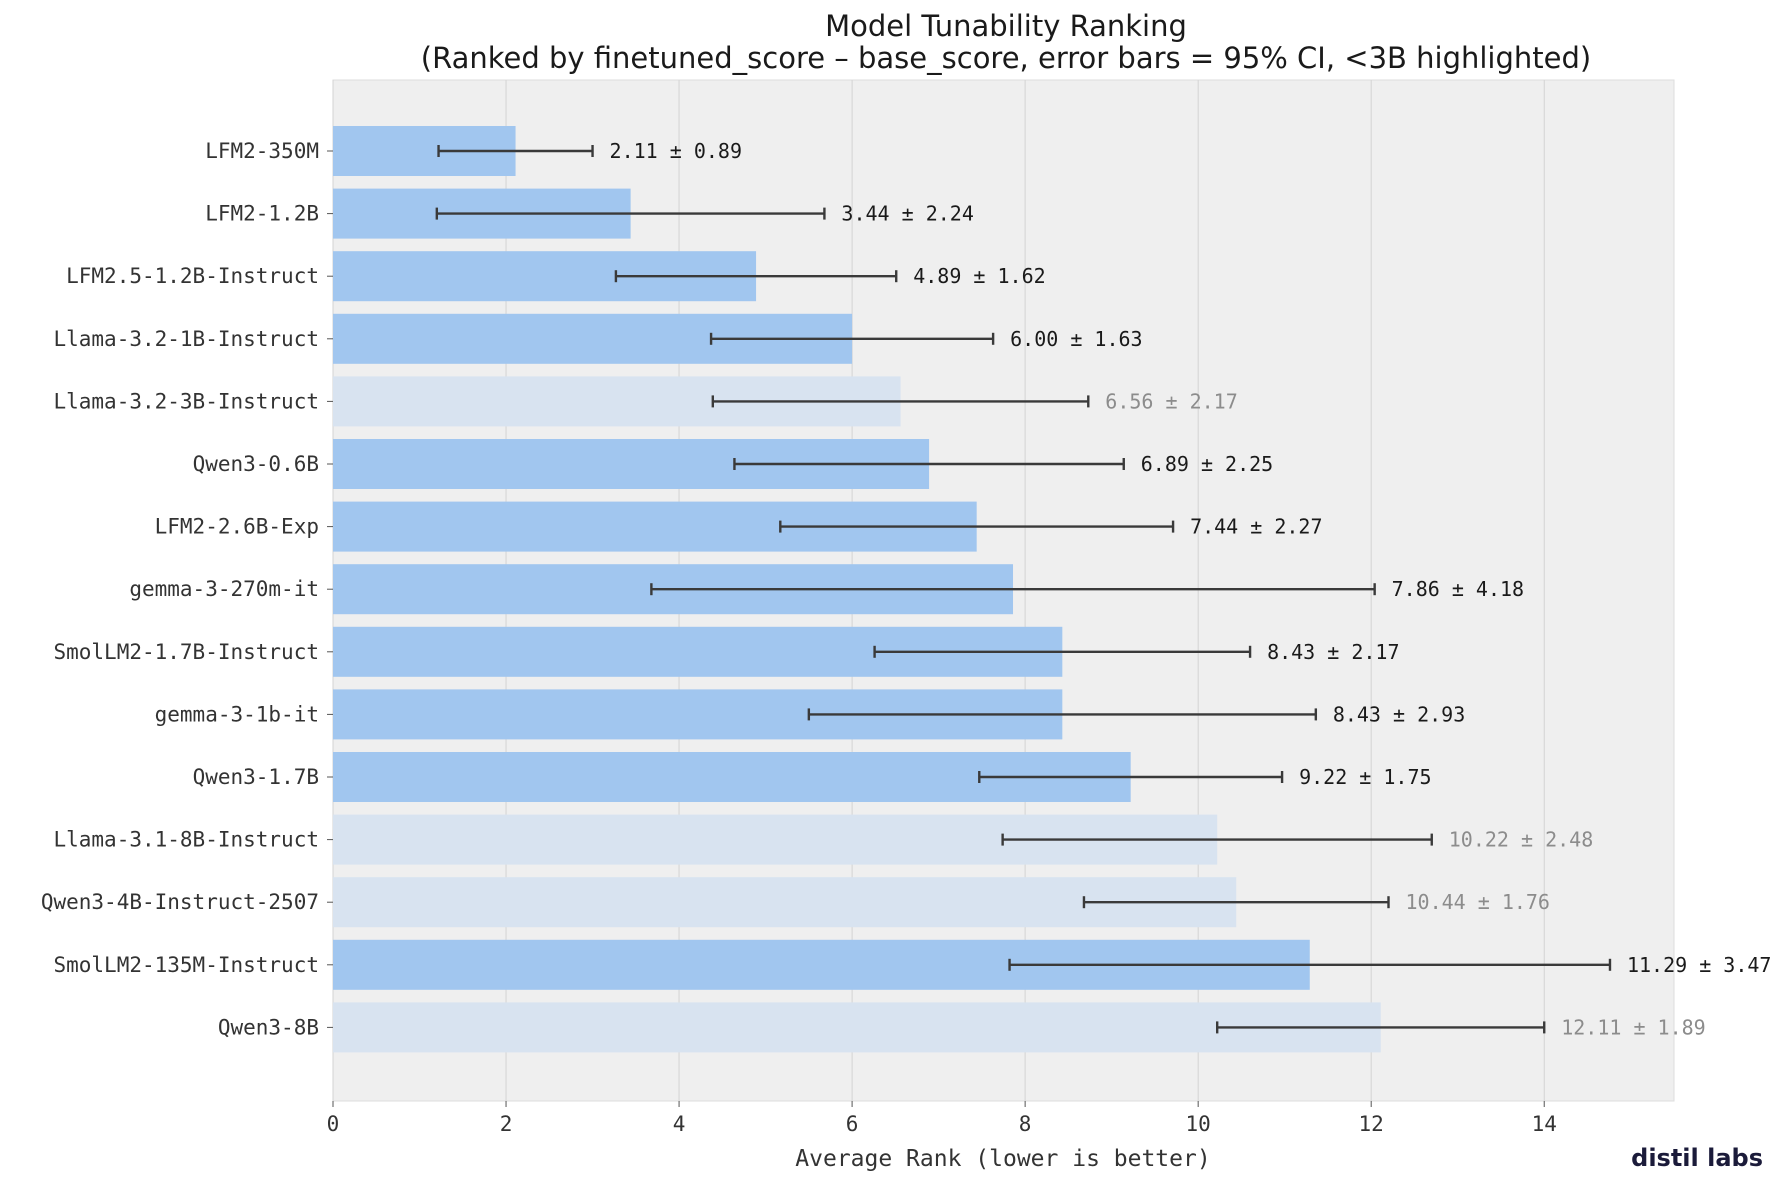  I want to click on x-tick-label: 0, so click(333, 1124).